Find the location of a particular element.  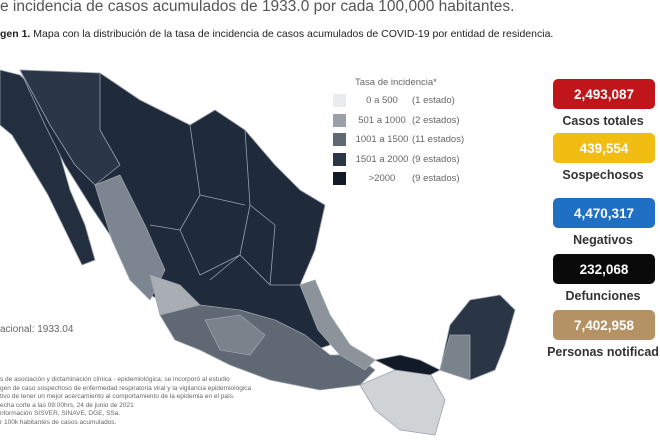

legend-item: 0 a 500 (1 estado) is located at coordinates (398, 101).